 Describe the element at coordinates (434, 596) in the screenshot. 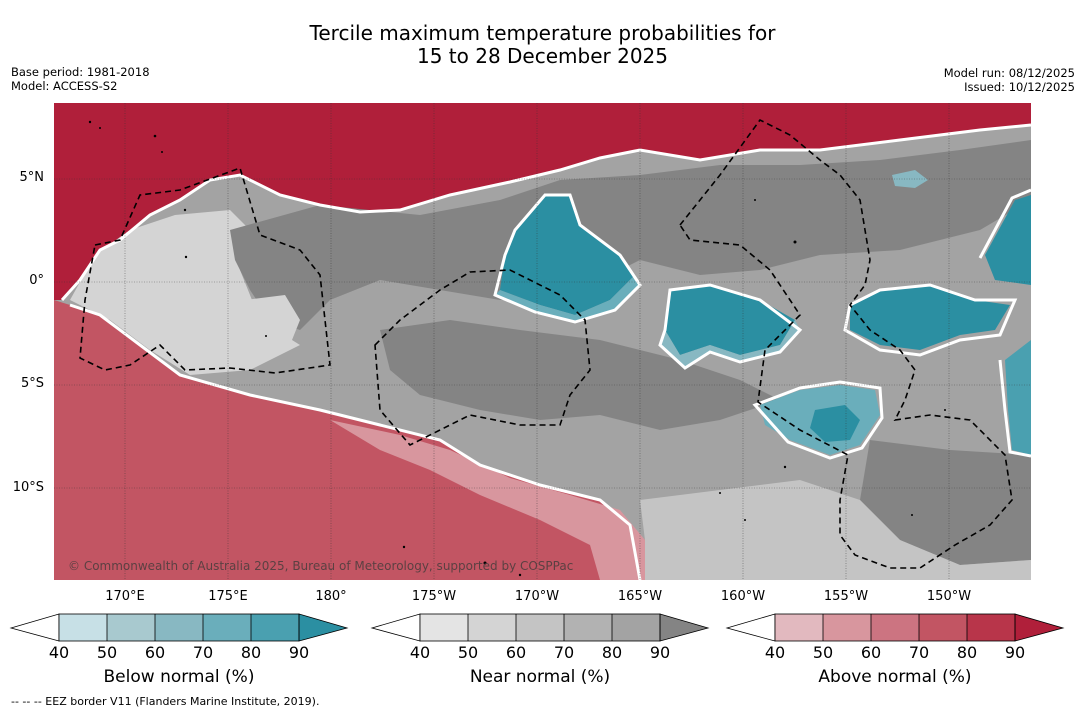

I see `lon-label: 175°W` at that location.